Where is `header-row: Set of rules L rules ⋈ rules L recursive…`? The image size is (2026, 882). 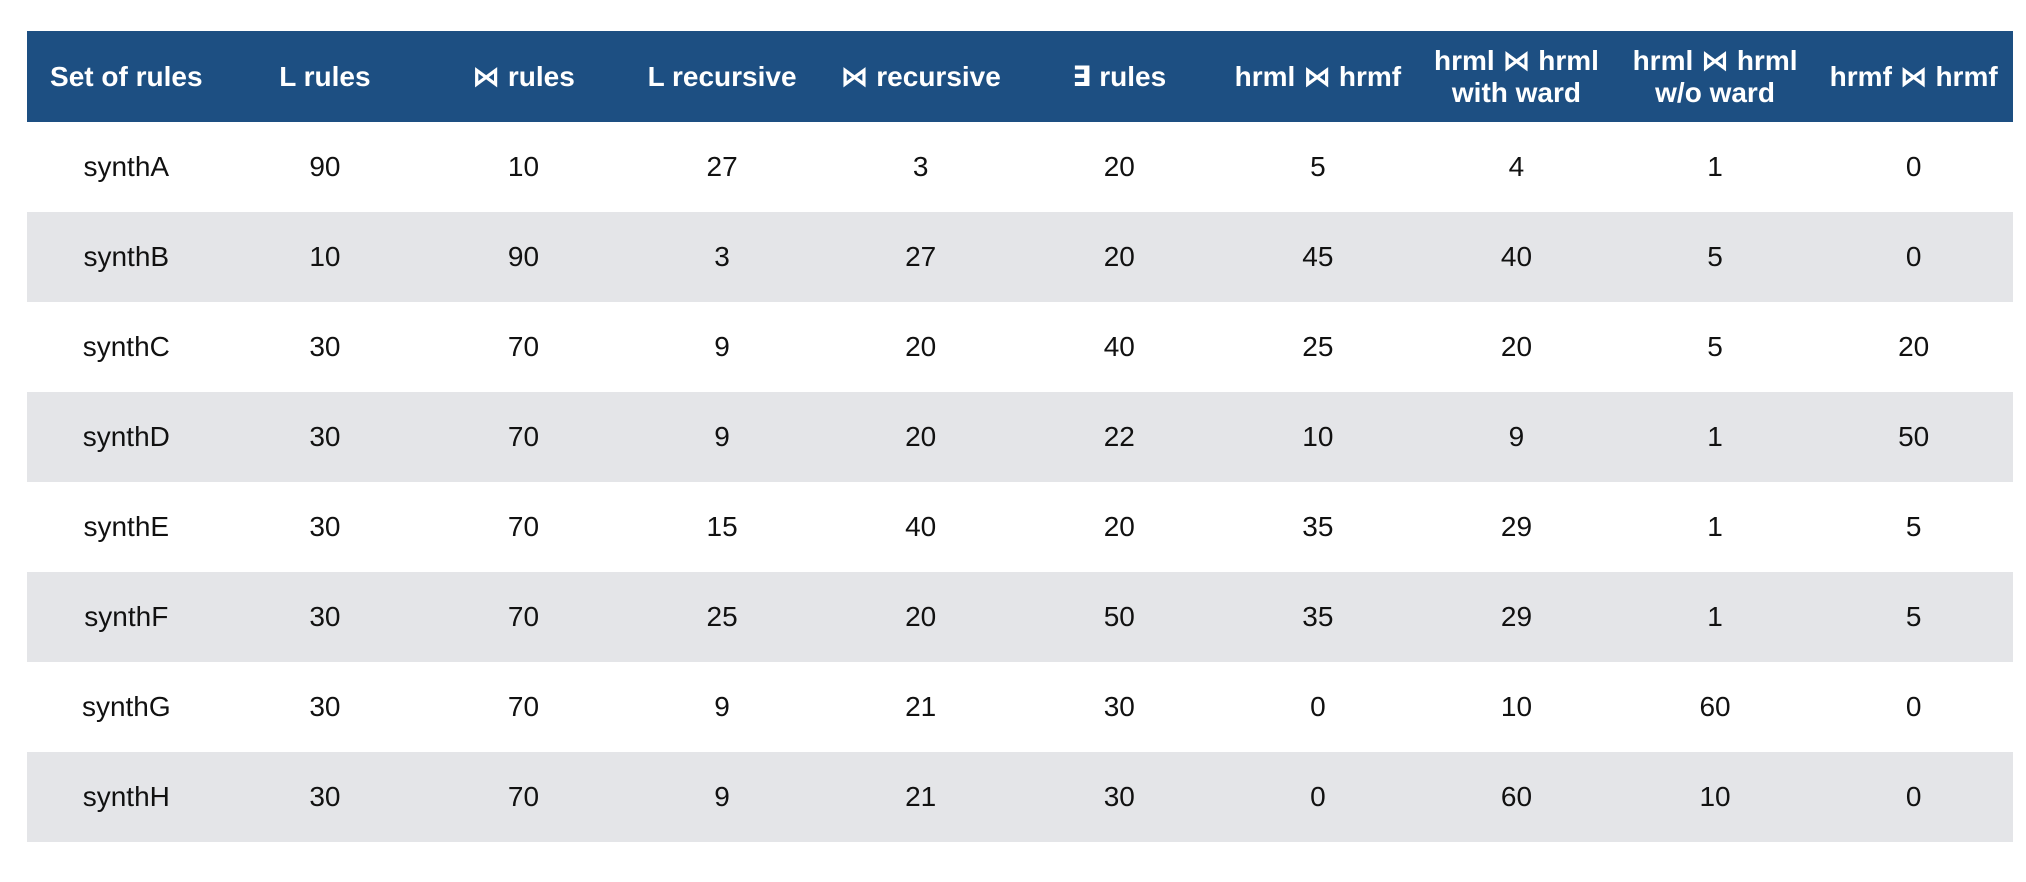 header-row: Set of rules L rules ⋈ rules L recursive… is located at coordinates (1020, 76).